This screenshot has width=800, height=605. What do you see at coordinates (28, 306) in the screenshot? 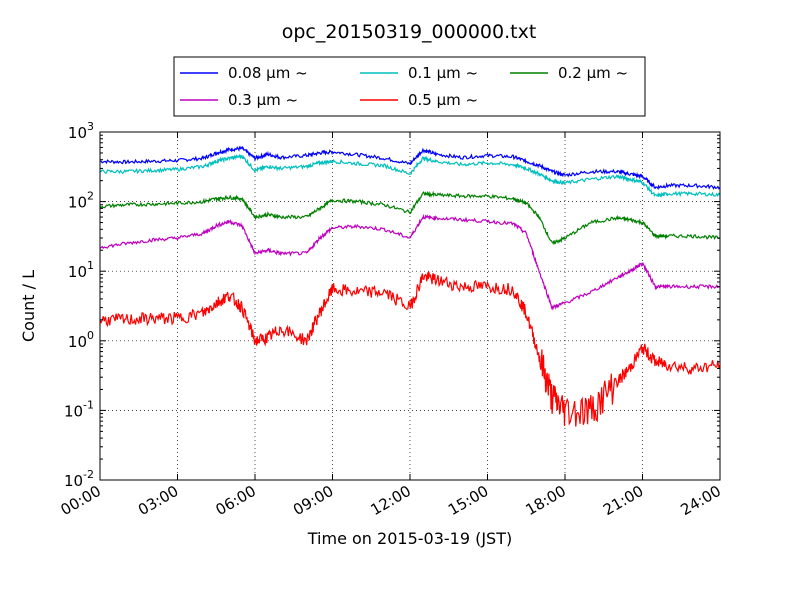
I see `y-axis-label: Count / L` at bounding box center [28, 306].